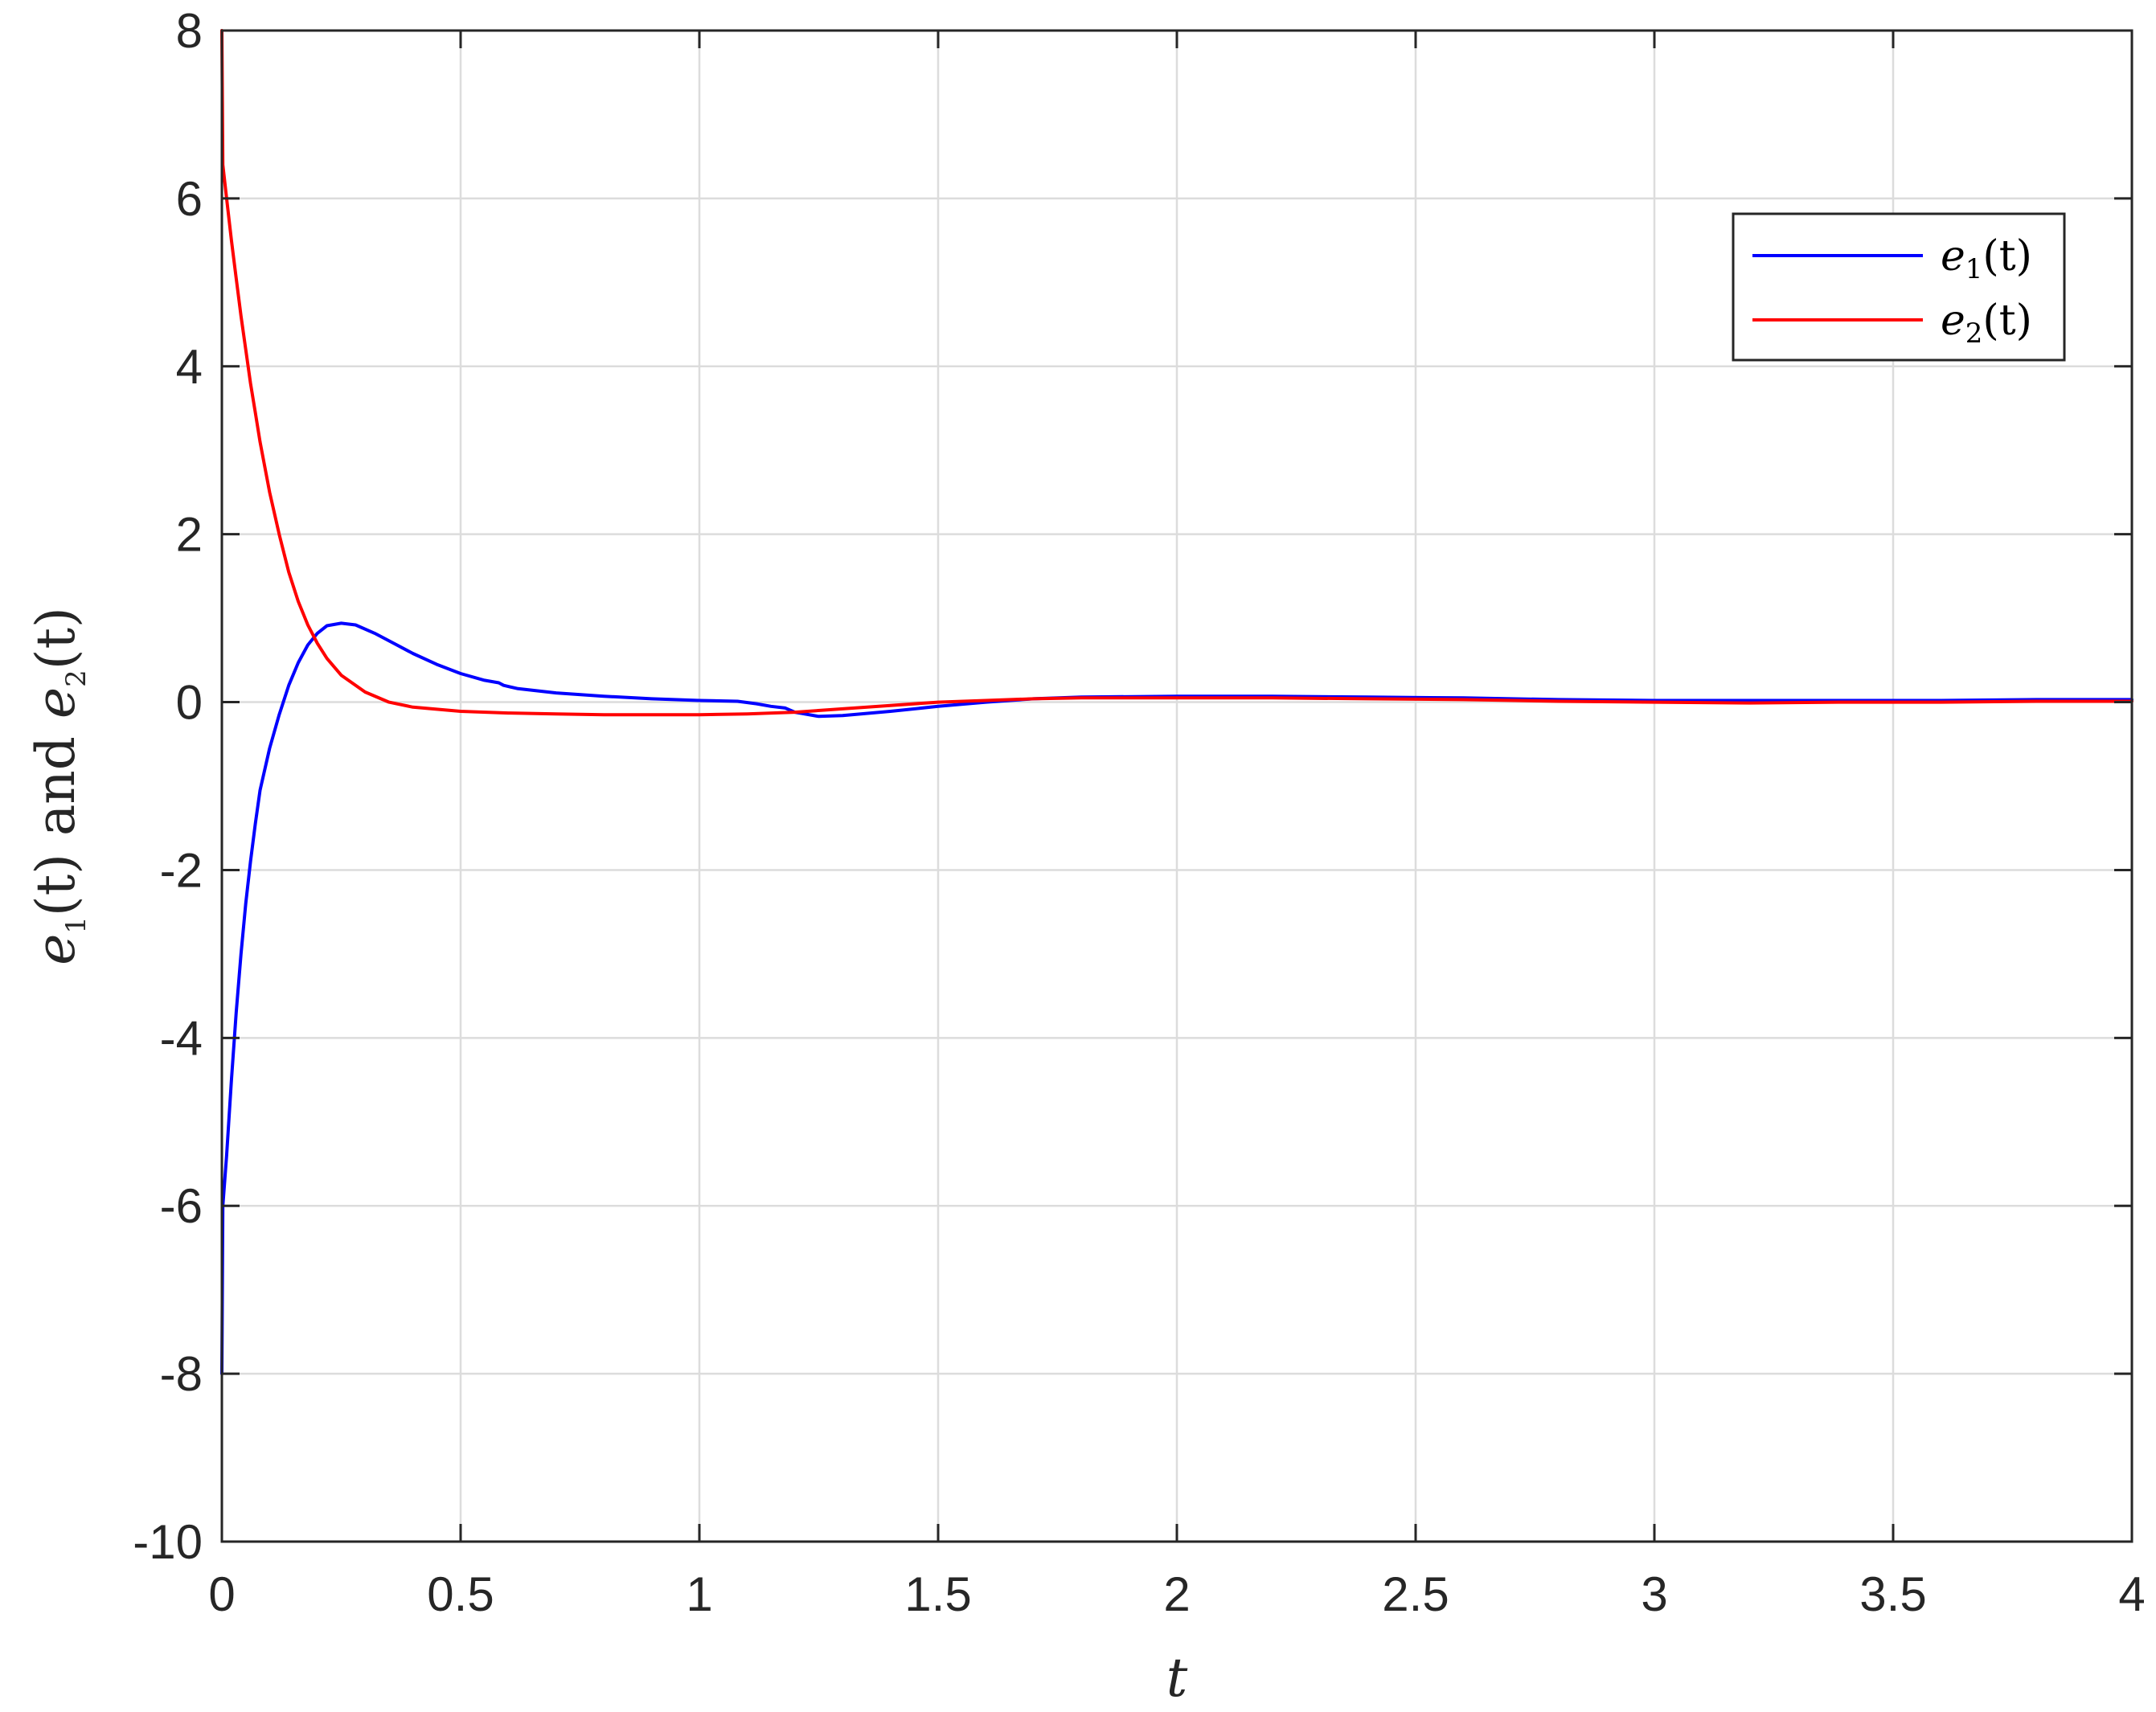 This screenshot has width=2156, height=1712. I want to click on x-tick-label: 1.5, so click(937, 1594).